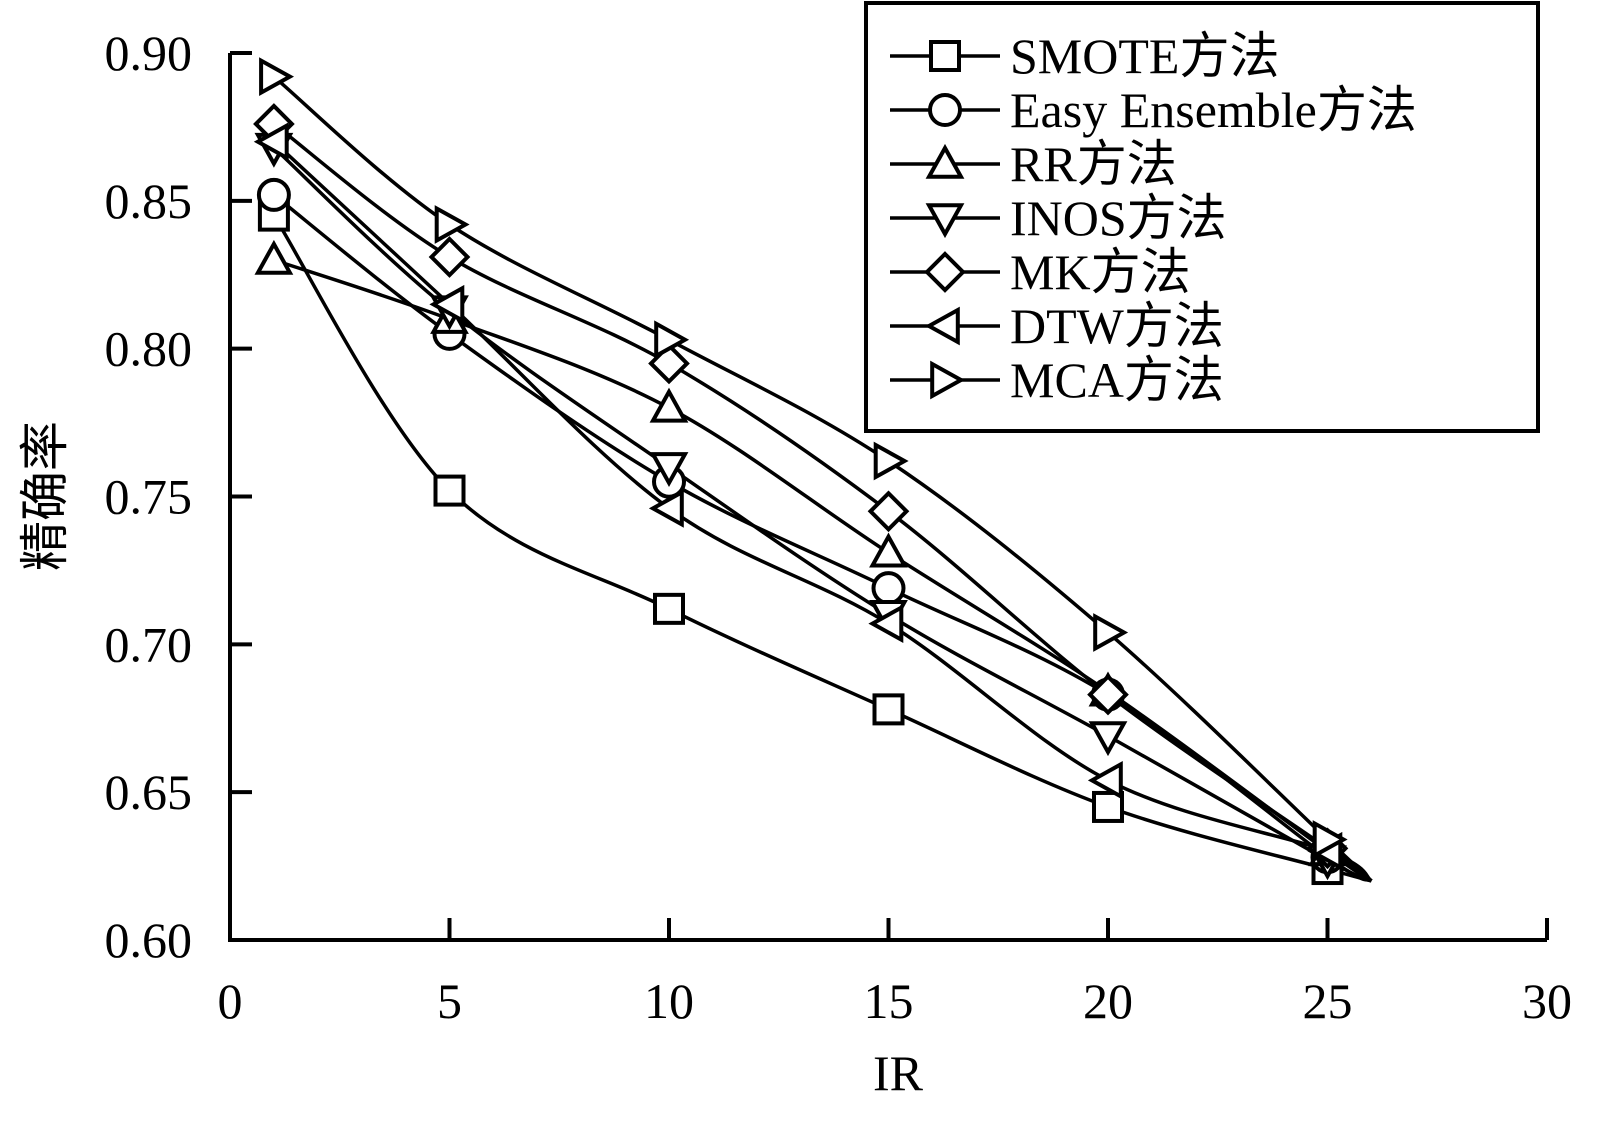  Describe the element at coordinates (149, 349) in the screenshot. I see `y-tick-label: 0.80` at that location.